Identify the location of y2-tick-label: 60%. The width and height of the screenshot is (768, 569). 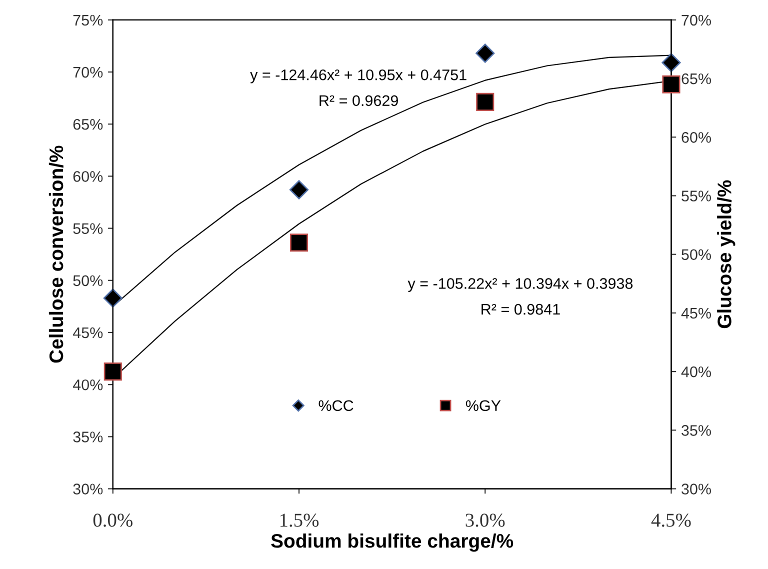
(696, 137).